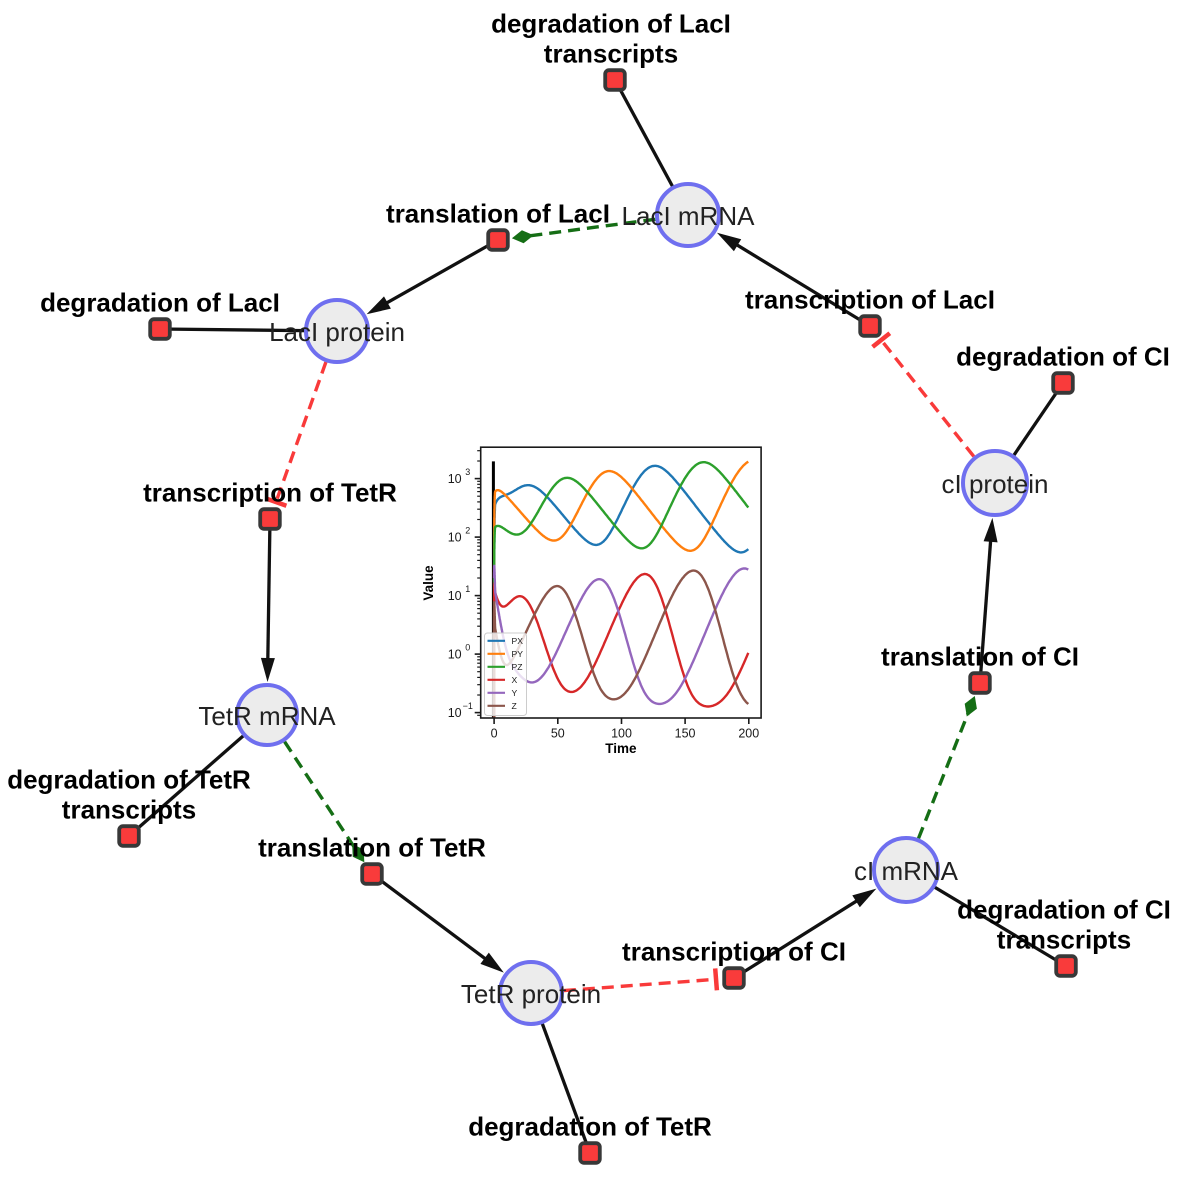  Describe the element at coordinates (514, 706) in the screenshot. I see `svg-text: Z` at that location.